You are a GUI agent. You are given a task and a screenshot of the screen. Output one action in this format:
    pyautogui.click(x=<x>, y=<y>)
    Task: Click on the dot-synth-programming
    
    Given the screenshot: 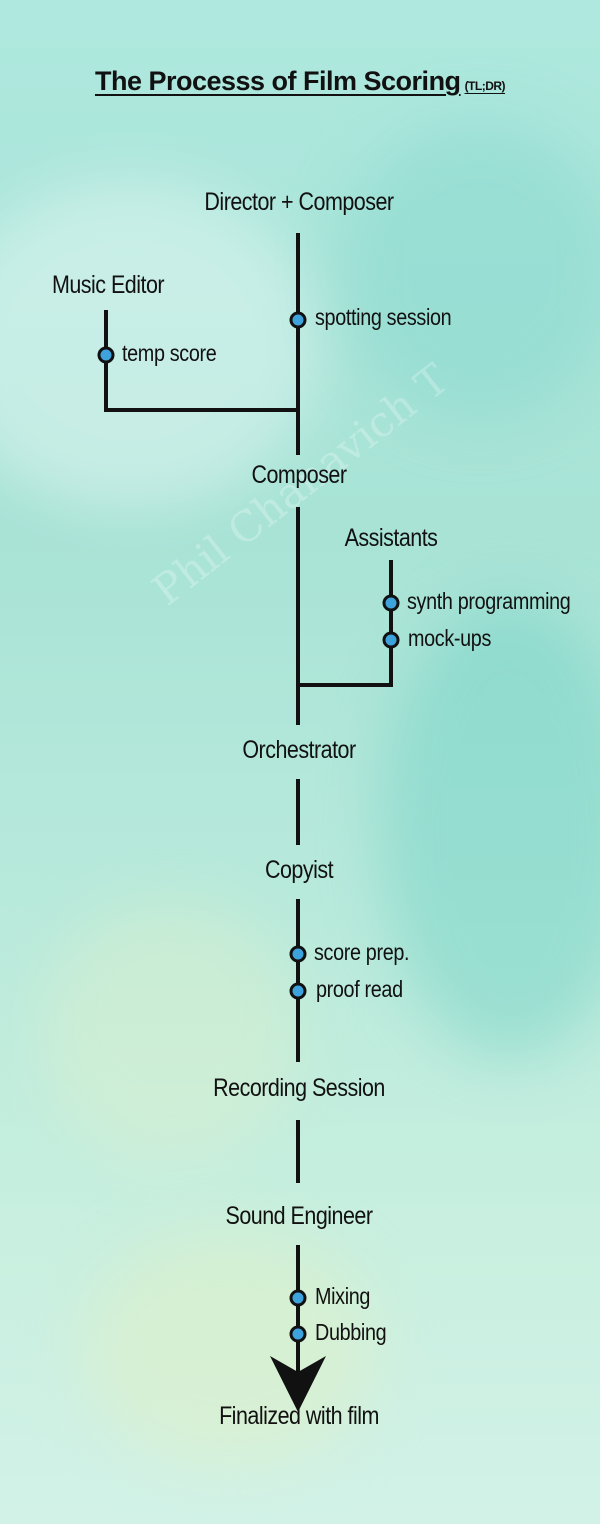 What is the action you would take?
    pyautogui.click(x=391, y=603)
    